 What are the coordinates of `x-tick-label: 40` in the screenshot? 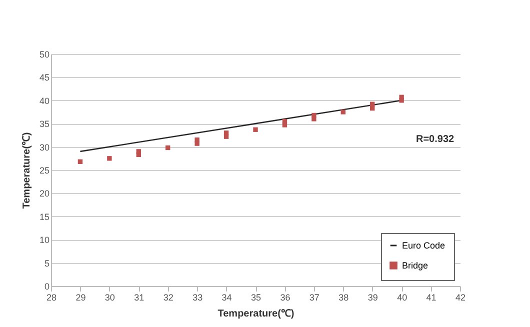 It's located at (402, 297).